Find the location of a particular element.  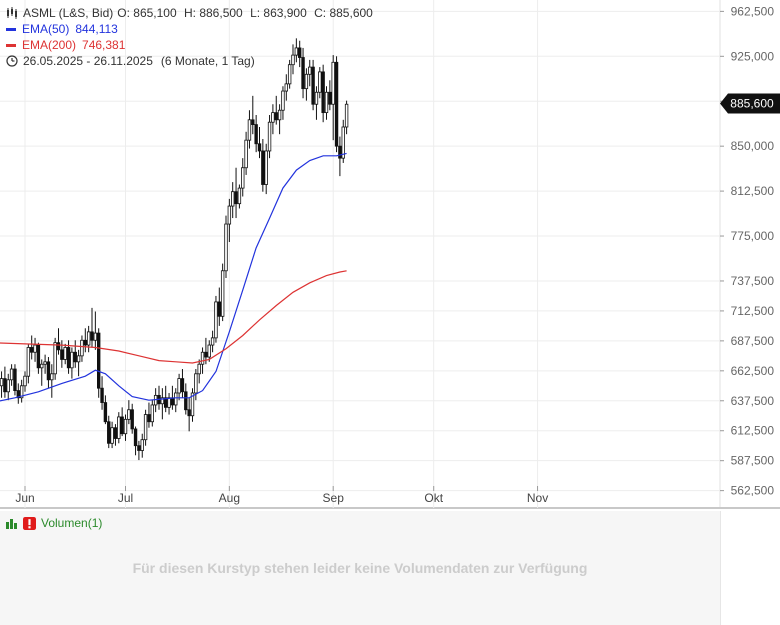

x-tick-label: Jul is located at coordinates (125, 498).